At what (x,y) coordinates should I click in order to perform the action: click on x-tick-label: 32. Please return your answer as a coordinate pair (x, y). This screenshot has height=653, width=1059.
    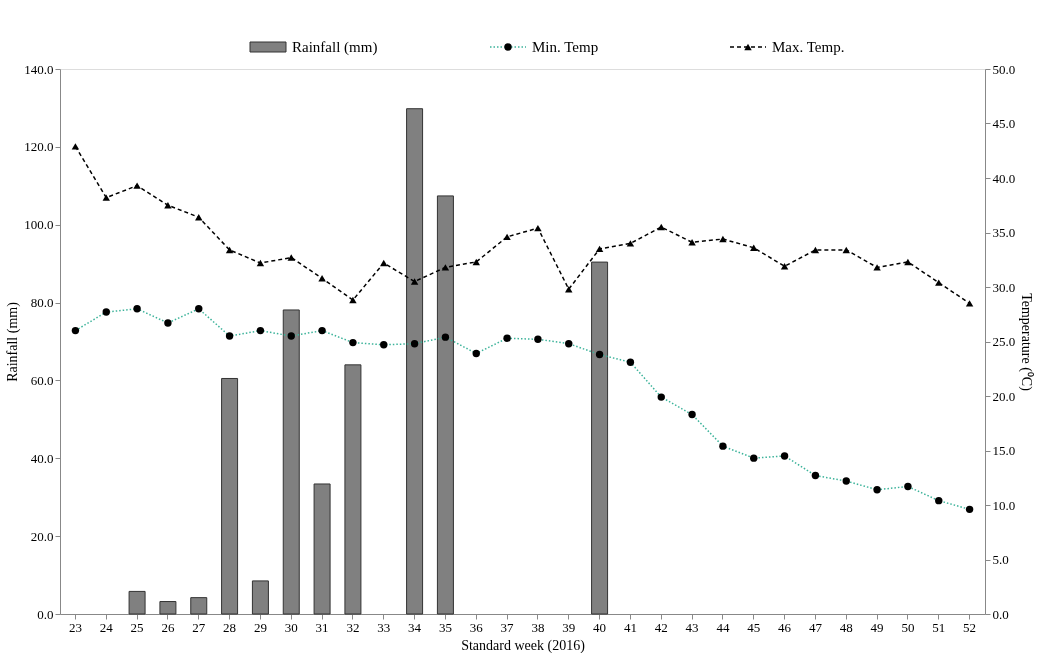
    Looking at the image, I should click on (353, 627).